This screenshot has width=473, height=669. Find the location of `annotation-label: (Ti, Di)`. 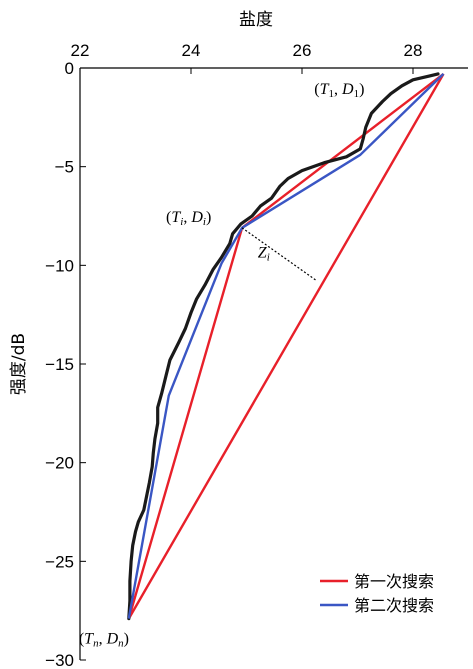

annotation-label: (Ti, Di) is located at coordinates (188, 218).